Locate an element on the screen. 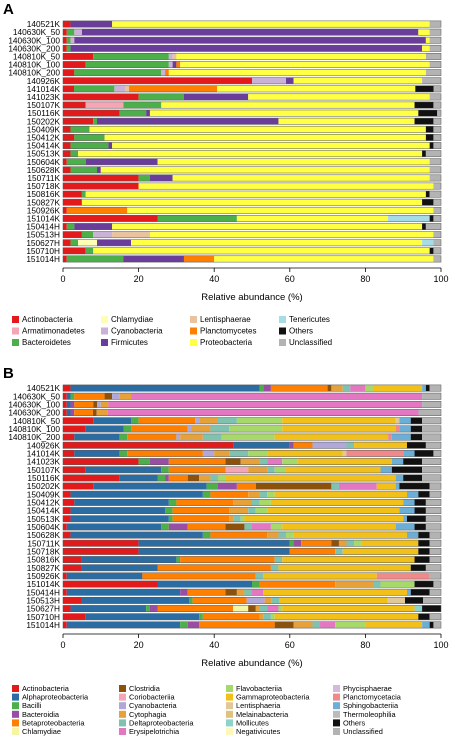 The height and width of the screenshot is (746, 454). category-label: 141023K is located at coordinates (44, 462).